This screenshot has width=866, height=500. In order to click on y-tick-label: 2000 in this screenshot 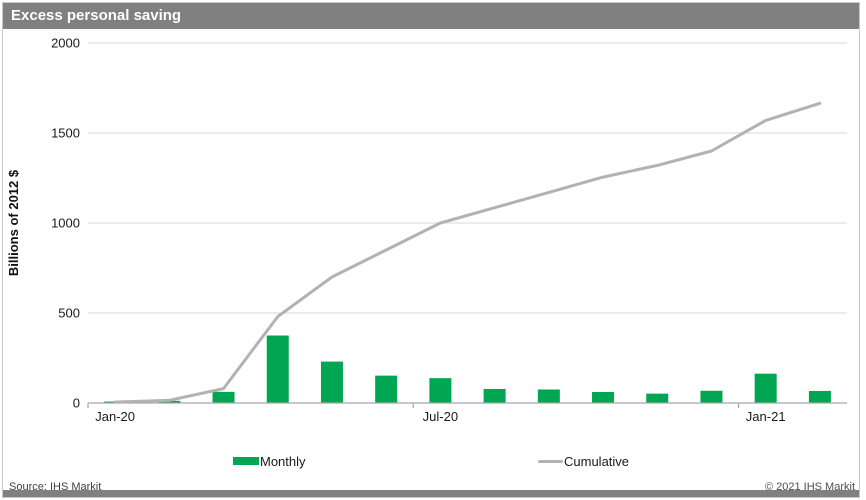, I will do `click(65, 43)`.